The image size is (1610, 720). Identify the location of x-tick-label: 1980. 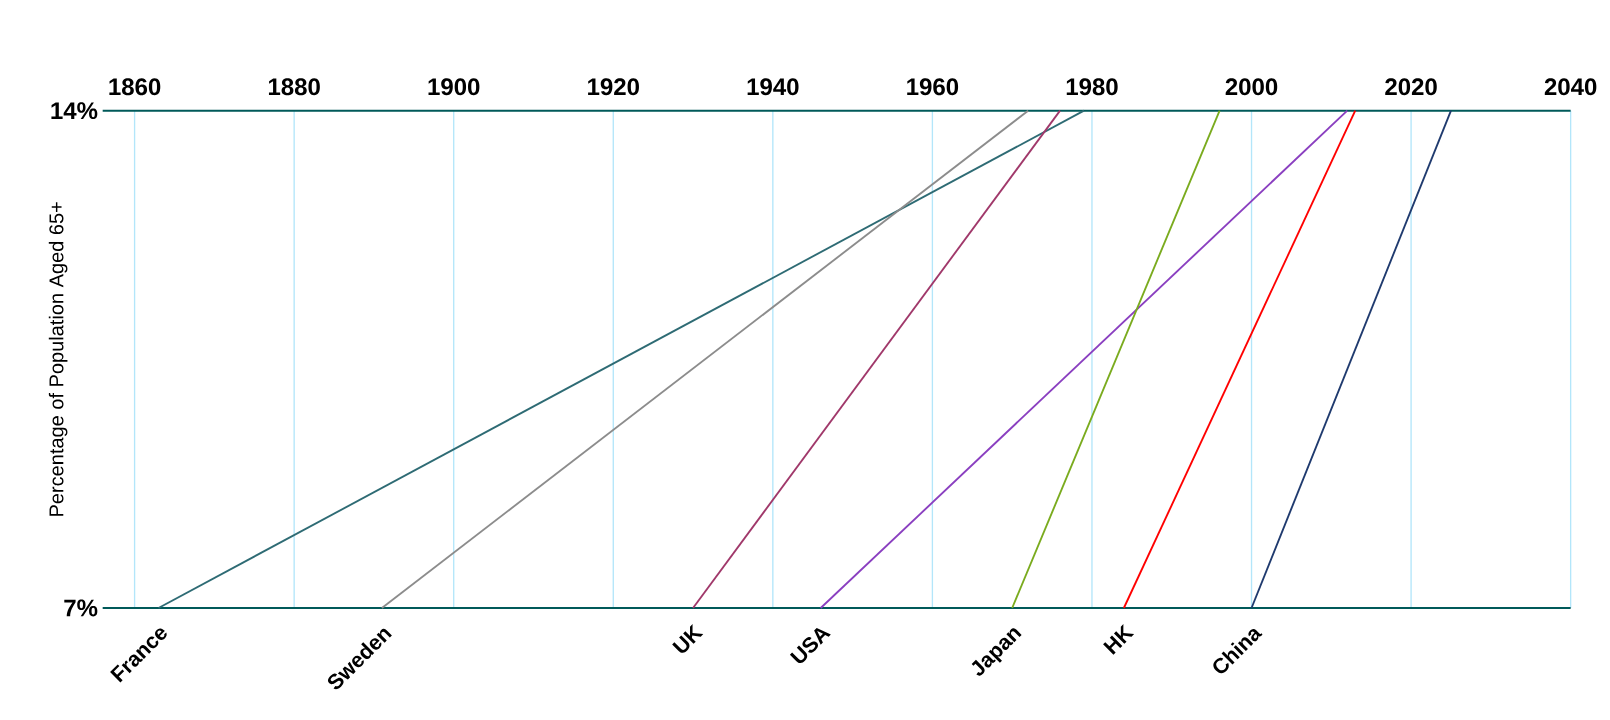
(1092, 87).